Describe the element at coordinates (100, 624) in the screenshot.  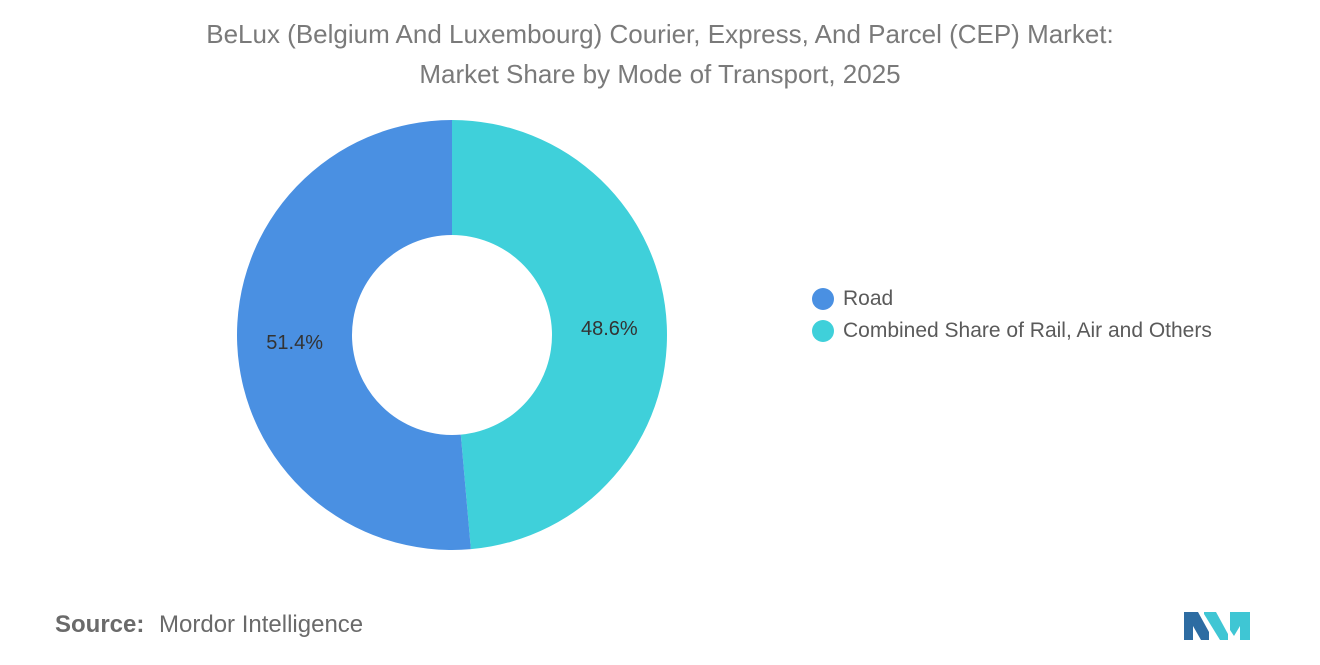
I see `source-label: Source:` at that location.